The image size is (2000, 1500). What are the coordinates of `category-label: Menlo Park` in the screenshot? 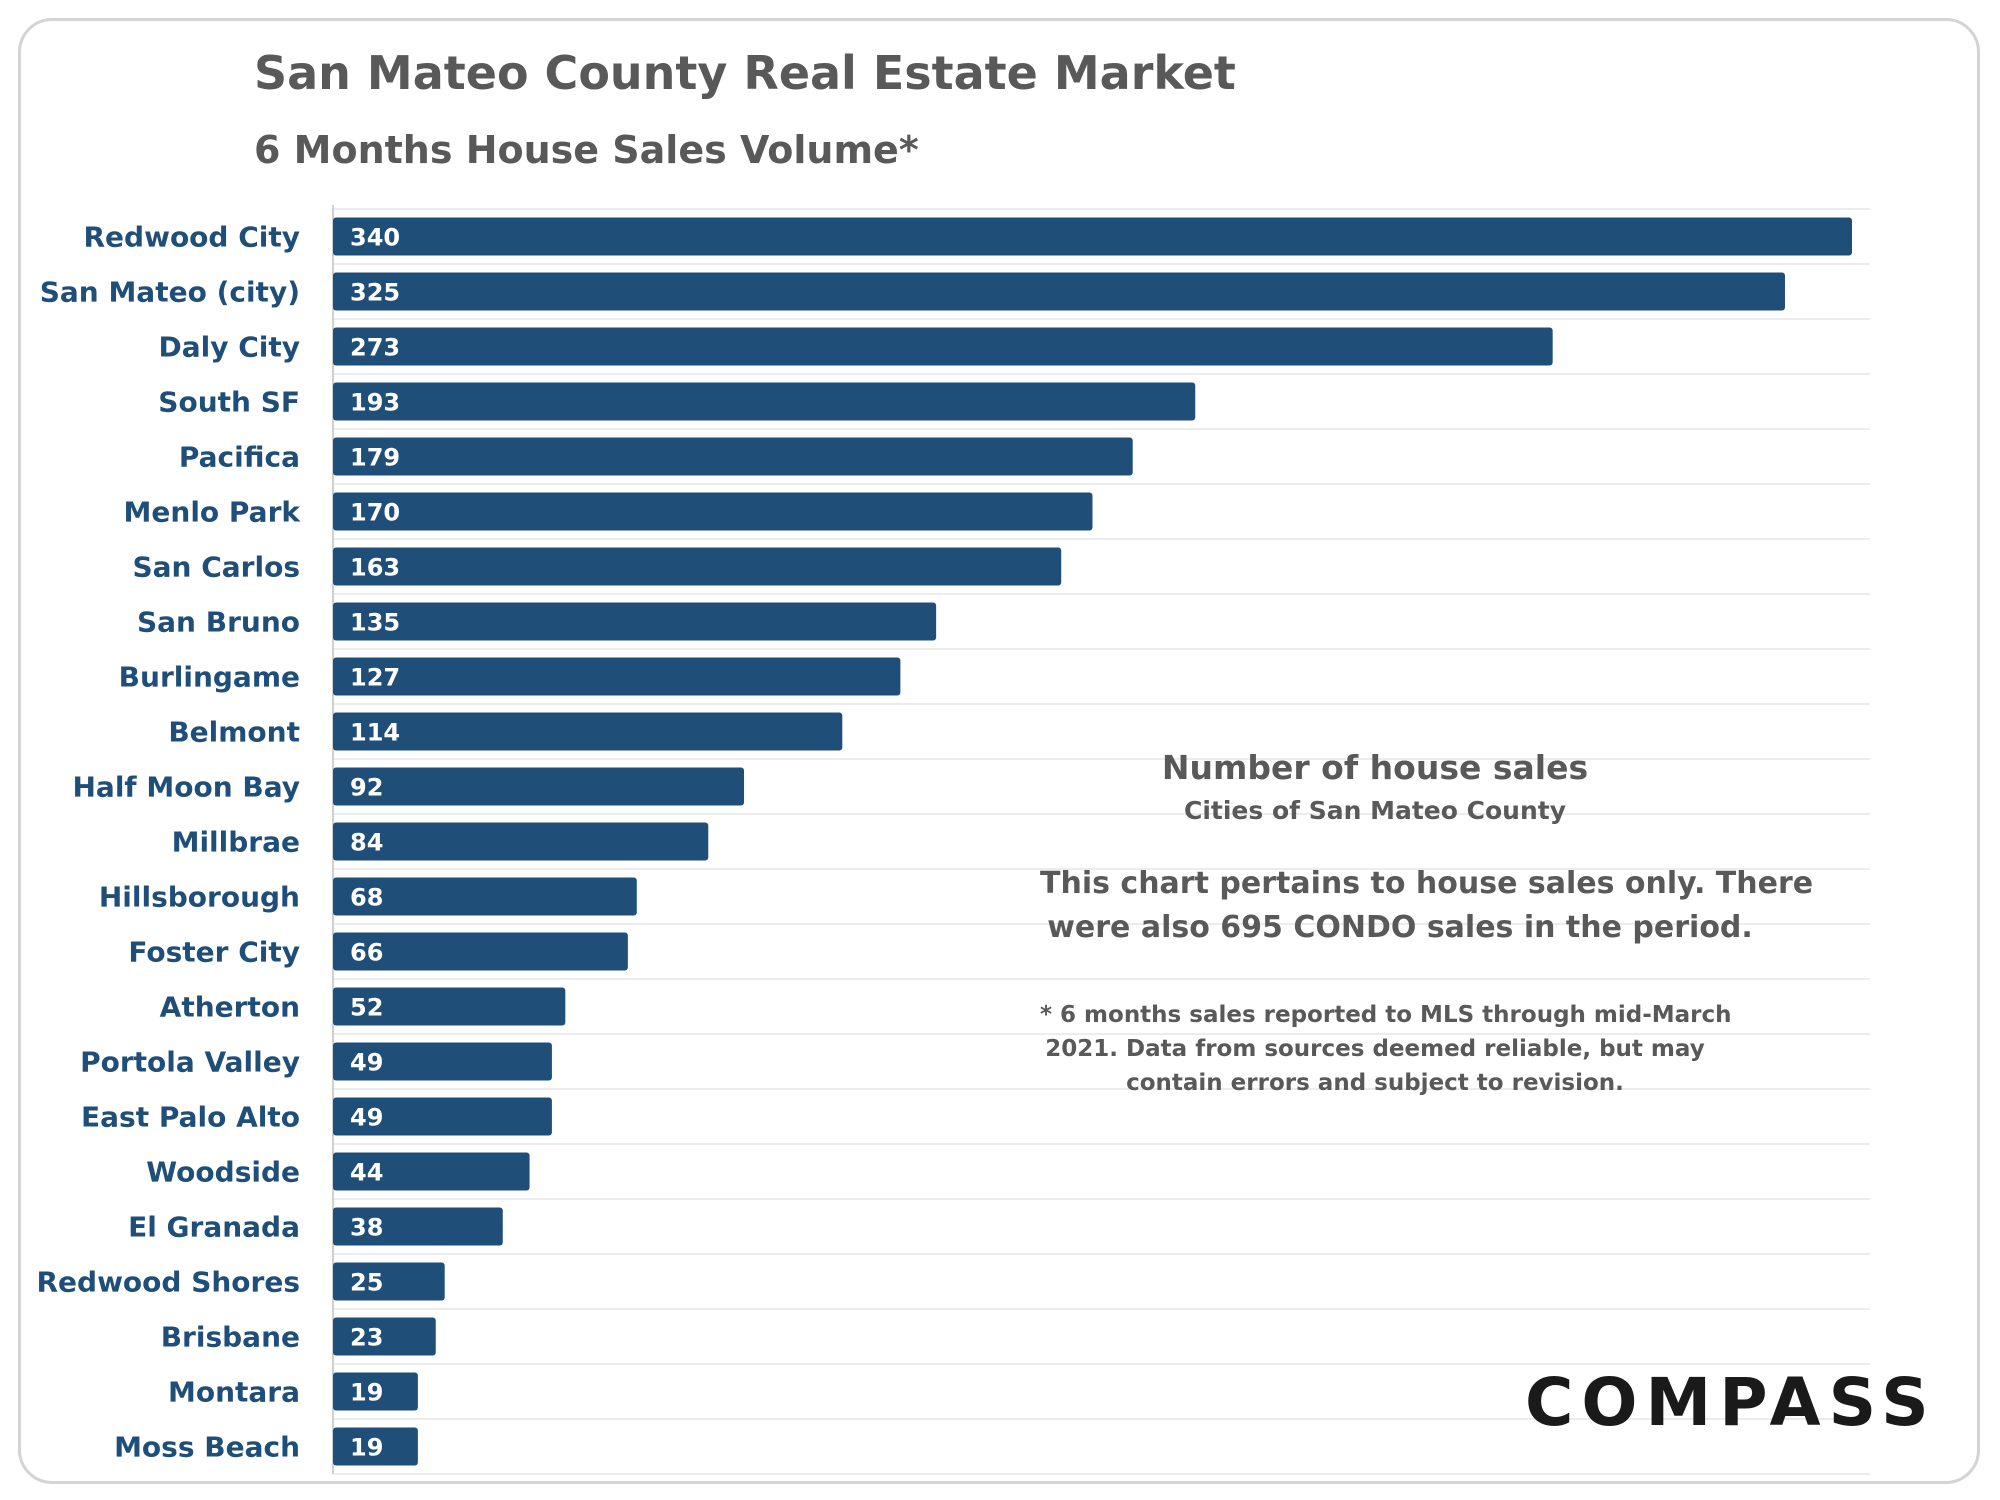 It's located at (213, 512).